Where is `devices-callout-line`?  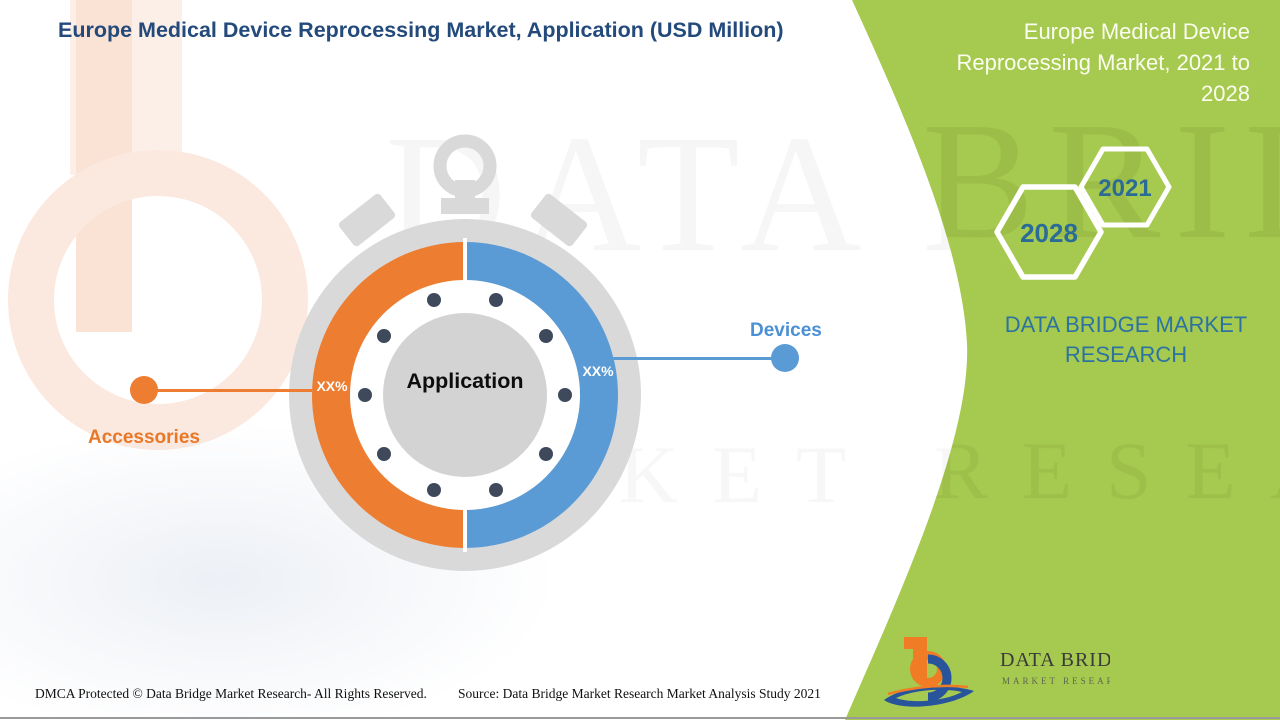
devices-callout-line is located at coordinates (691, 358).